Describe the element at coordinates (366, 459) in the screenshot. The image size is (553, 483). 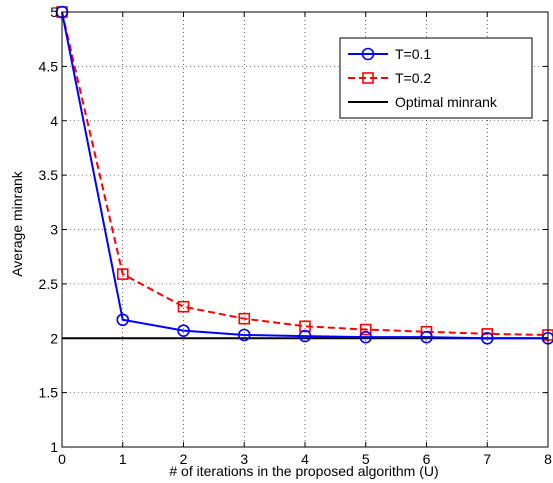
I see `x-tick-label-5: 5` at that location.